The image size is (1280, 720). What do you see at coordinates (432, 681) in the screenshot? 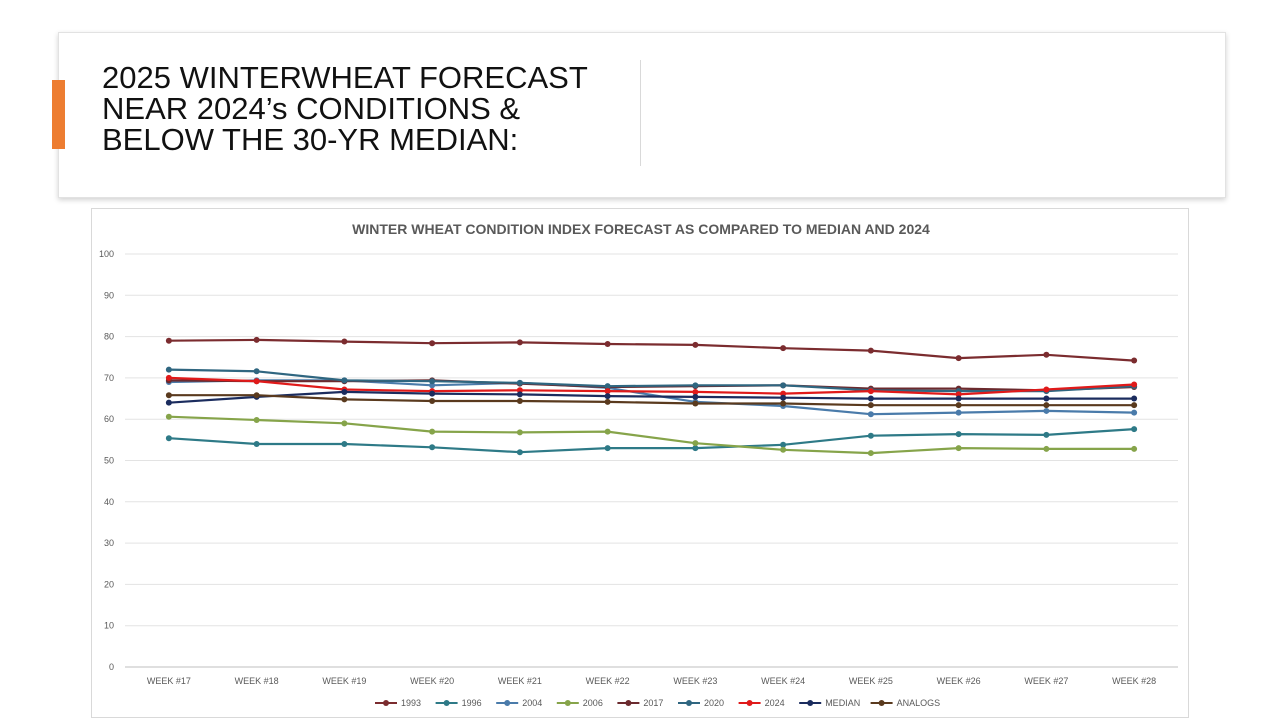
I see `x-tick-label: WEEK #20` at bounding box center [432, 681].